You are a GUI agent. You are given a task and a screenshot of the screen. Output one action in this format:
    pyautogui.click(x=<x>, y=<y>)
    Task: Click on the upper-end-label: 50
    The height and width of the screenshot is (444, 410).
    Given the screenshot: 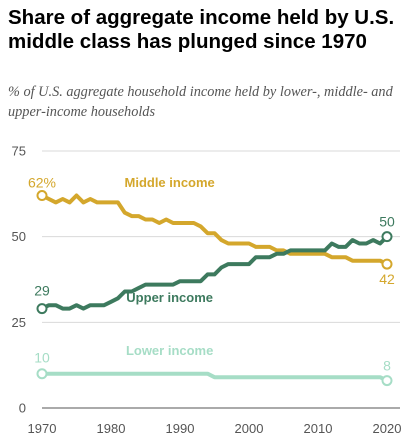 What is the action you would take?
    pyautogui.click(x=387, y=222)
    